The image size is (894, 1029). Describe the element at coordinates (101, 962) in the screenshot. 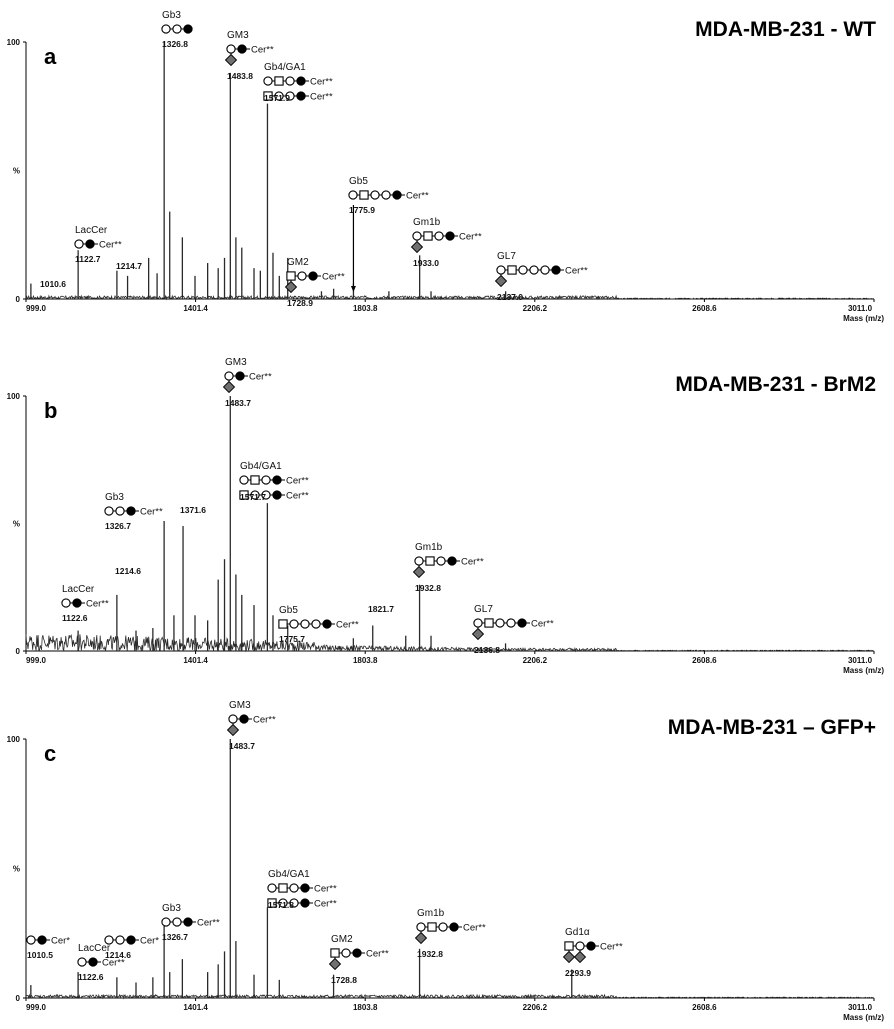

I see `peak-annotation: LacCer Cer** 1122.6` at that location.